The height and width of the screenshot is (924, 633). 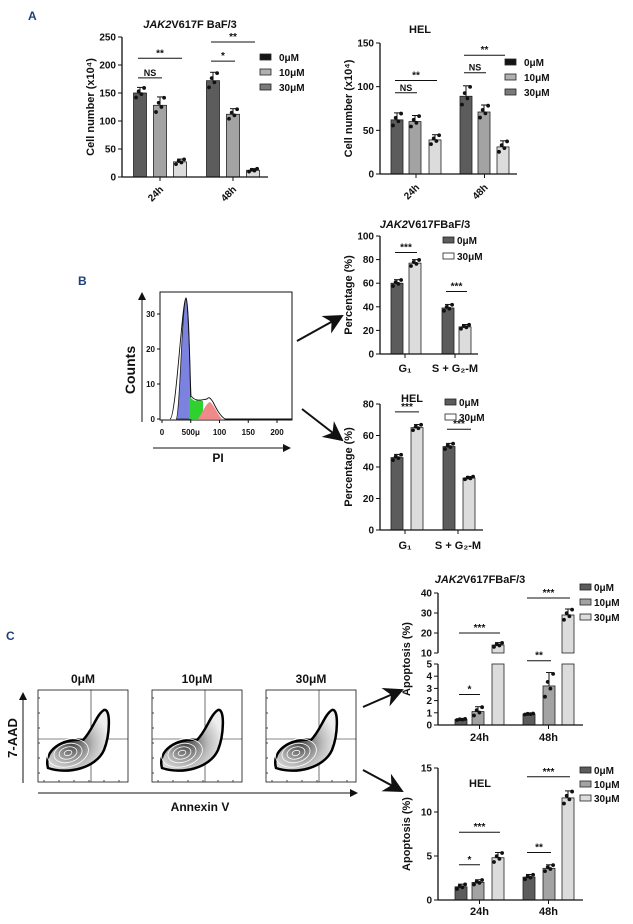 I want to click on chart-title-text: HEL, so click(x=480, y=784).